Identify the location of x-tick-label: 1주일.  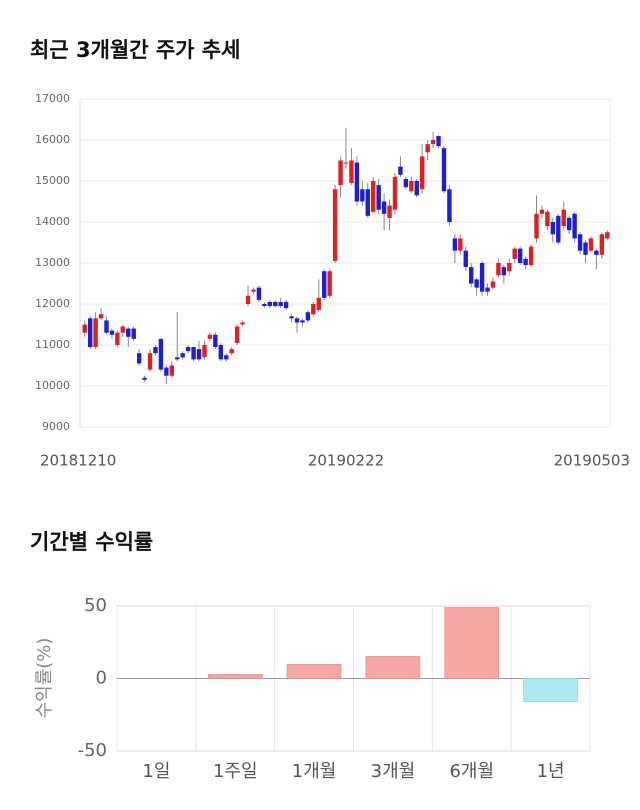
(235, 771).